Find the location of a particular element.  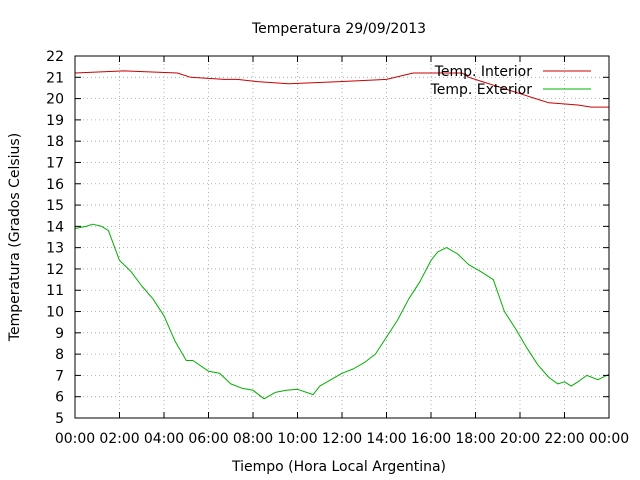

x-tick-label: 02:00 is located at coordinates (119, 439).